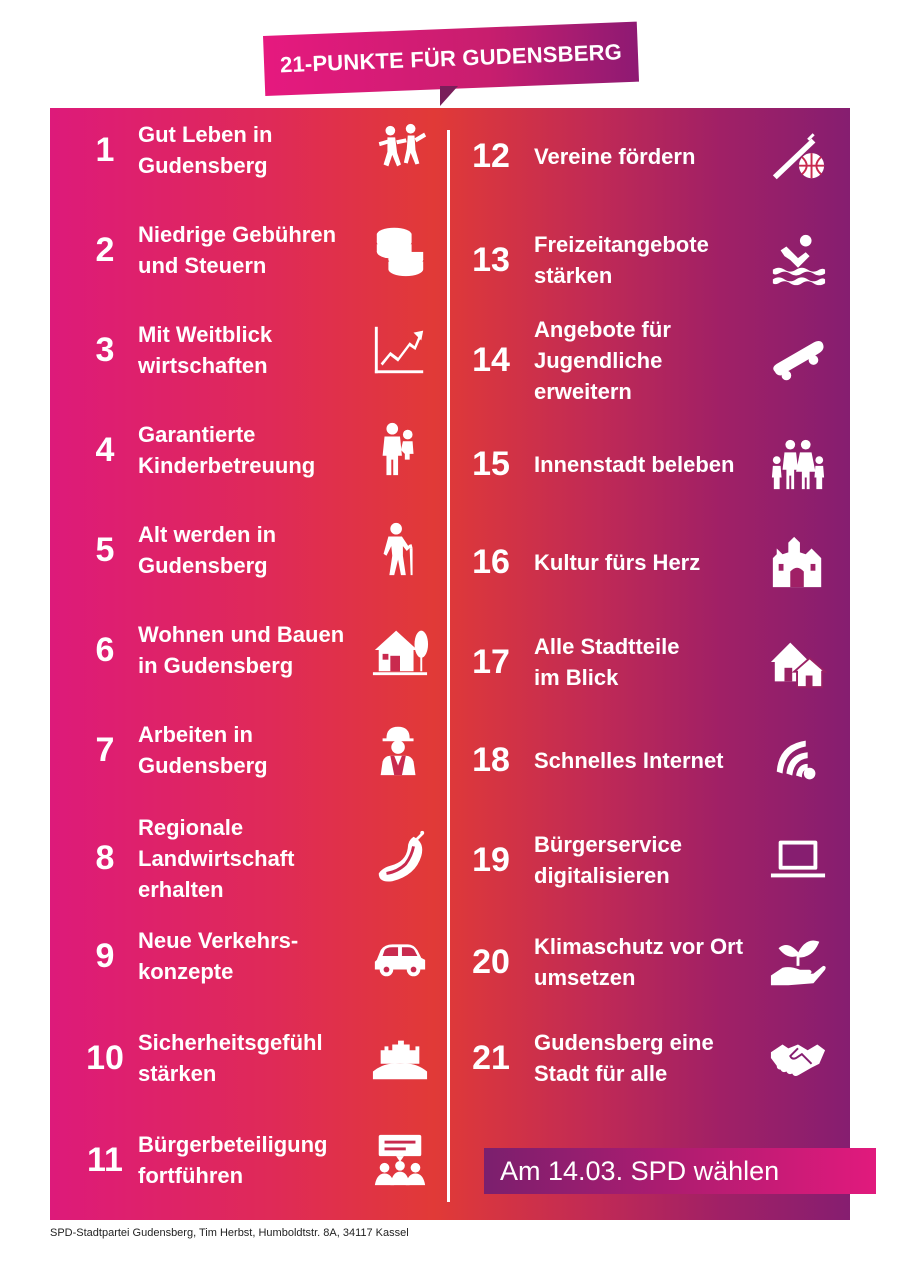 This screenshot has width=900, height=1263. What do you see at coordinates (798, 662) in the screenshot?
I see `houses-icon` at bounding box center [798, 662].